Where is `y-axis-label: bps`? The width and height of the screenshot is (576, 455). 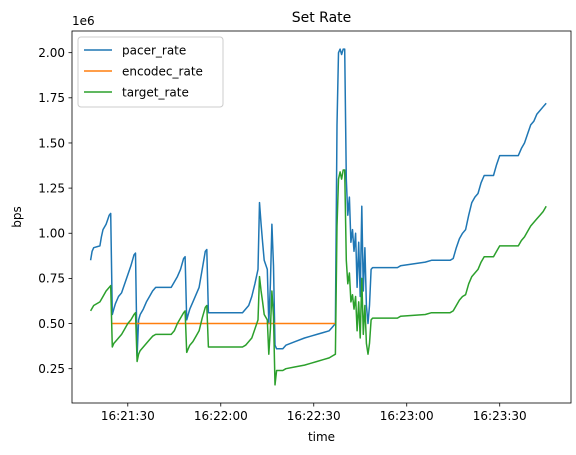
y-axis-label: bps is located at coordinates (17, 217).